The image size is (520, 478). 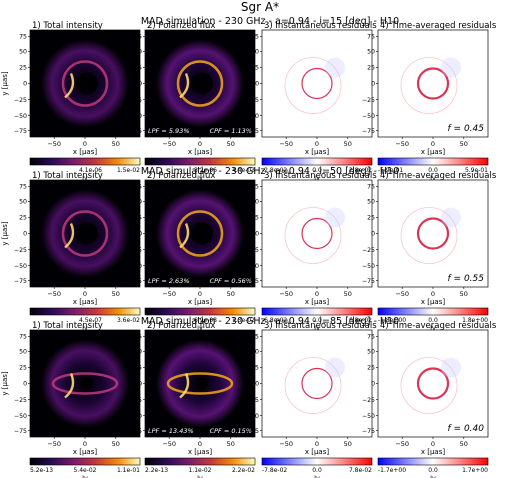 I want to click on cpf-label: CPF = 1.13%, so click(x=231, y=131).